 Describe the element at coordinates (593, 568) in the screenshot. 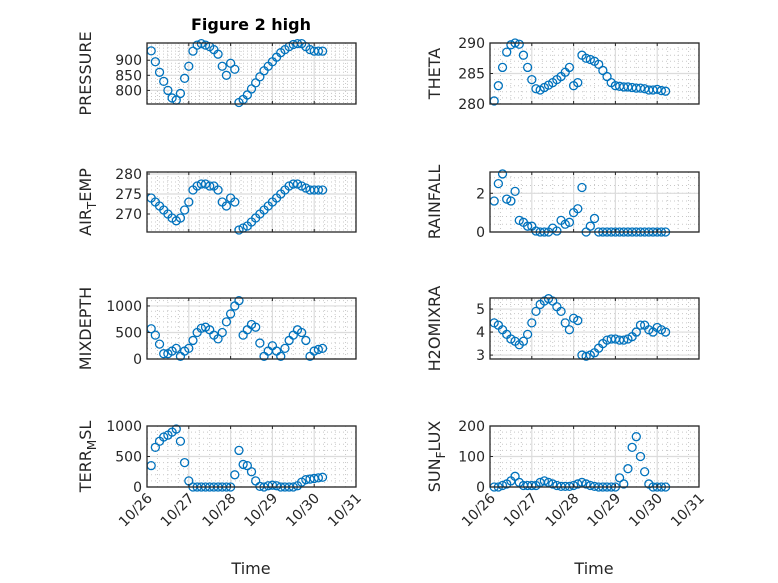

I see `x-axis-label-right: Time` at that location.